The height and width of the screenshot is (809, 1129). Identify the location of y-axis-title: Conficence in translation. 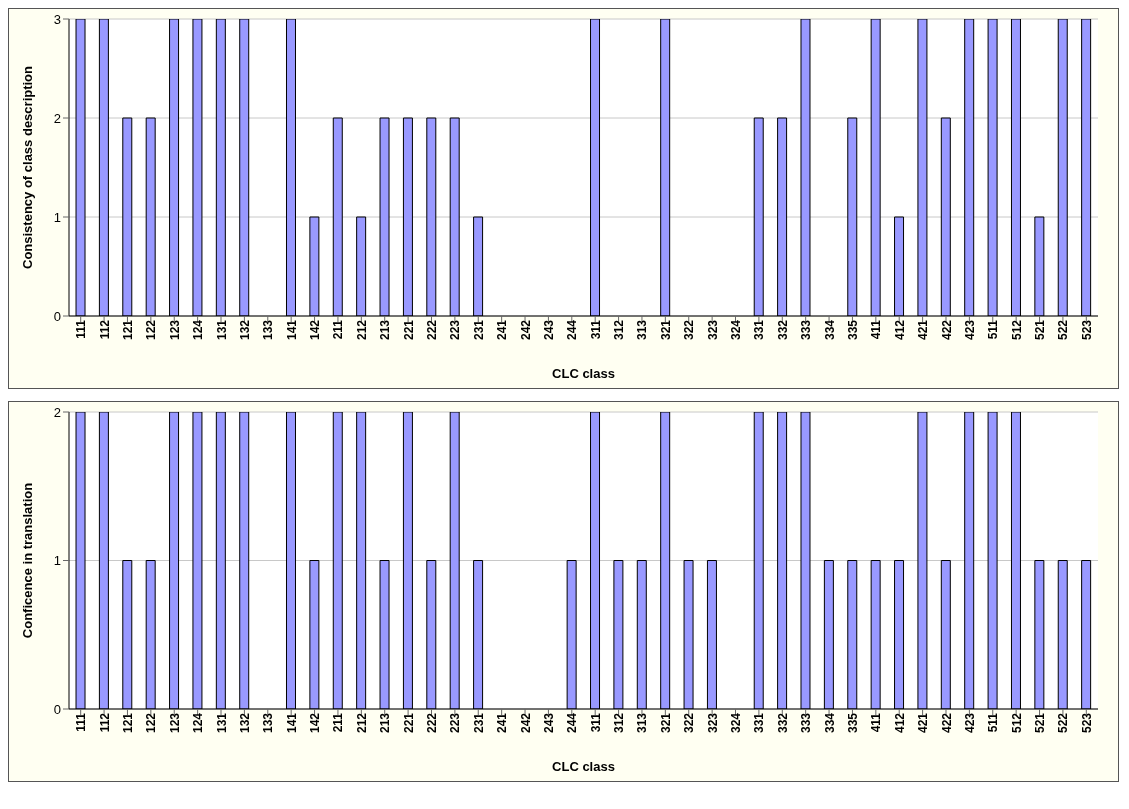
(27, 560).